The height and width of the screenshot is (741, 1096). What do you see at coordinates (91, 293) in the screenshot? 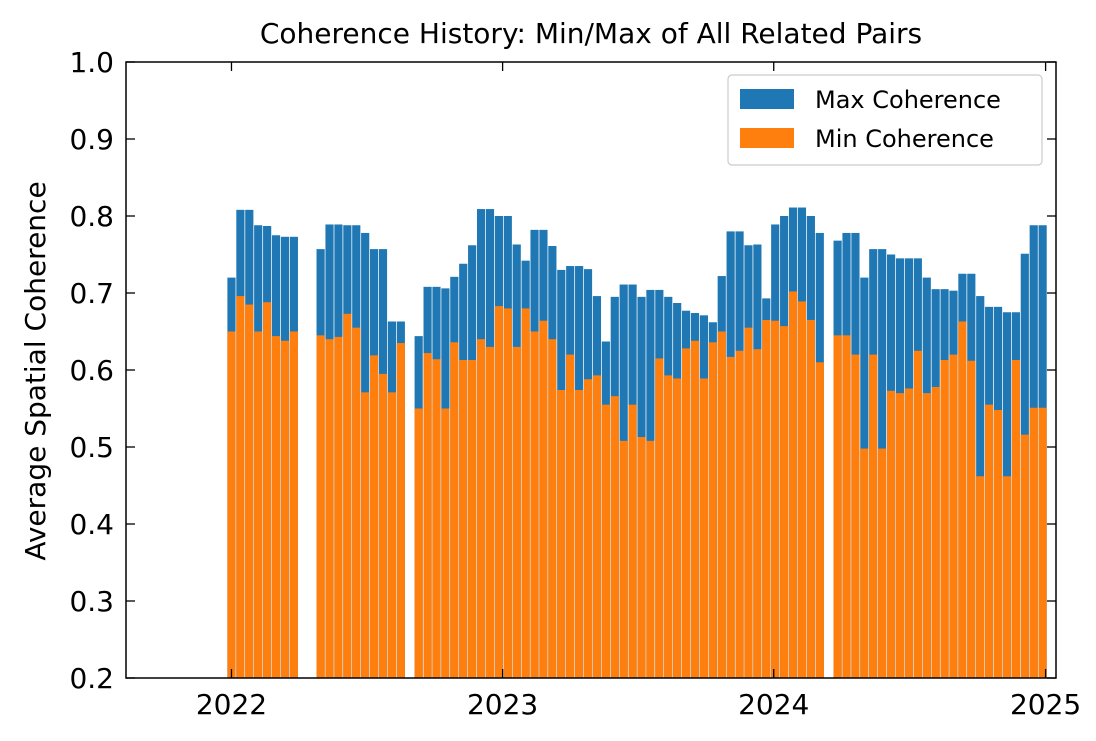
I see `y-tick-label: 0.7` at bounding box center [91, 293].